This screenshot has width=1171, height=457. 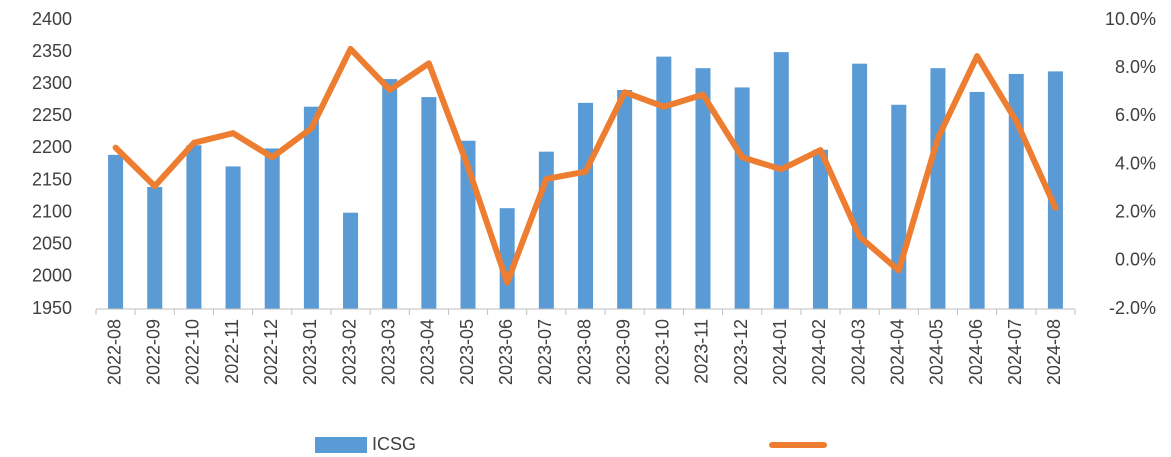 I want to click on x-tick-label: 2023-05, so click(x=467, y=352).